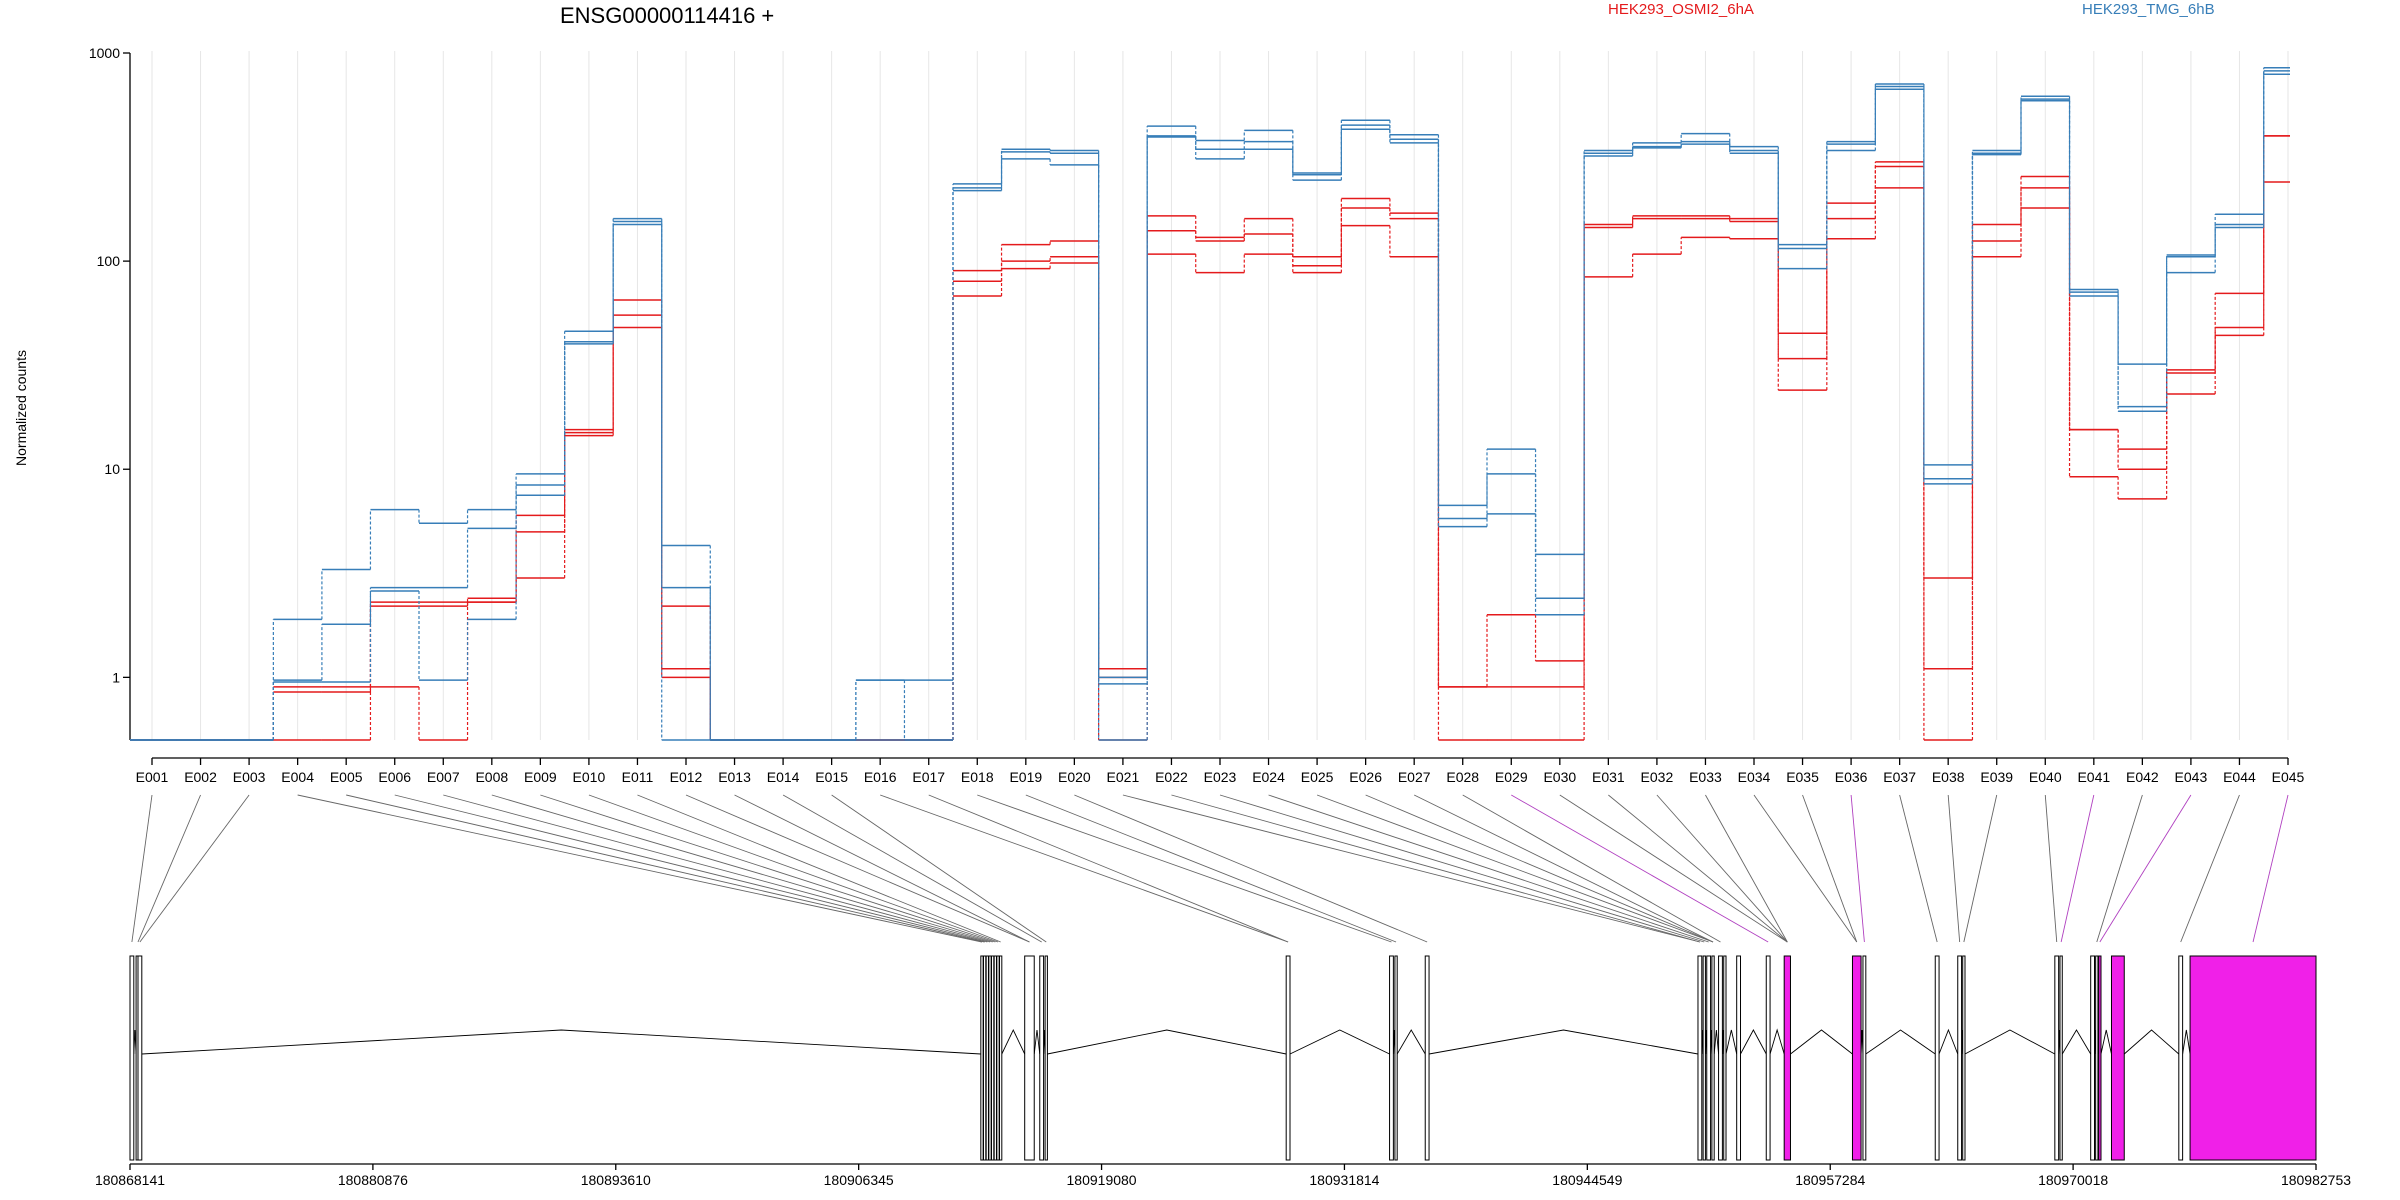  I want to click on exon-link-e018, so click(1184, 868).